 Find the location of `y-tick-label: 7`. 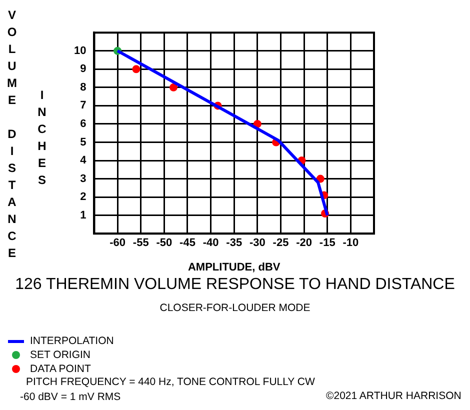

y-tick-label: 7 is located at coordinates (83, 106).